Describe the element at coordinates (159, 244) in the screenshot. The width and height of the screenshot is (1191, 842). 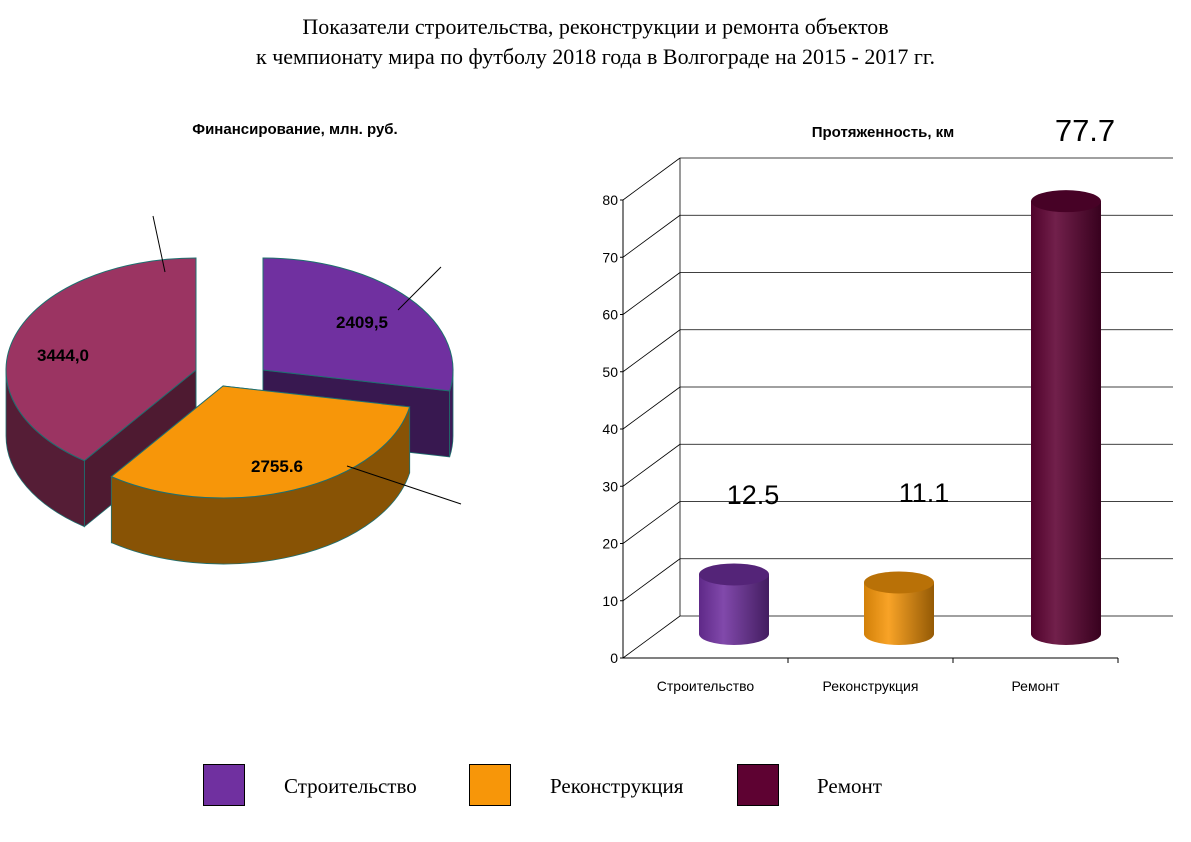
I see `pie-leader-line-repair` at that location.